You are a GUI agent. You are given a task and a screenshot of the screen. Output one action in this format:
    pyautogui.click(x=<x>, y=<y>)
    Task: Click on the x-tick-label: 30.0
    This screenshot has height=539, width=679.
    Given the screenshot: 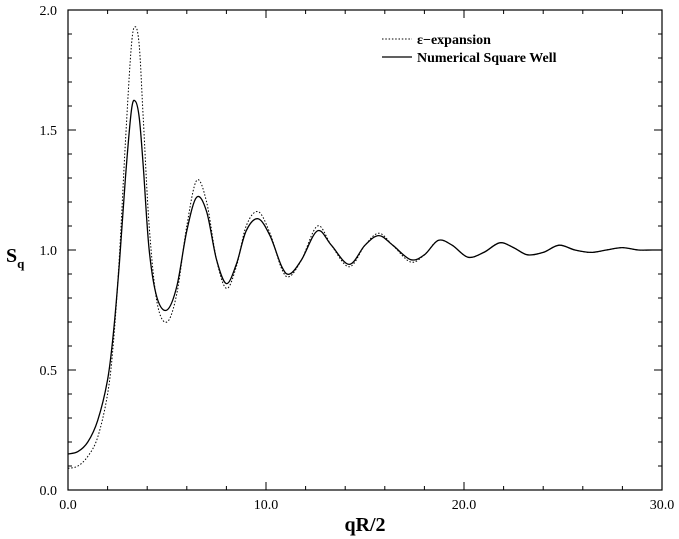 What is the action you would take?
    pyautogui.click(x=662, y=505)
    